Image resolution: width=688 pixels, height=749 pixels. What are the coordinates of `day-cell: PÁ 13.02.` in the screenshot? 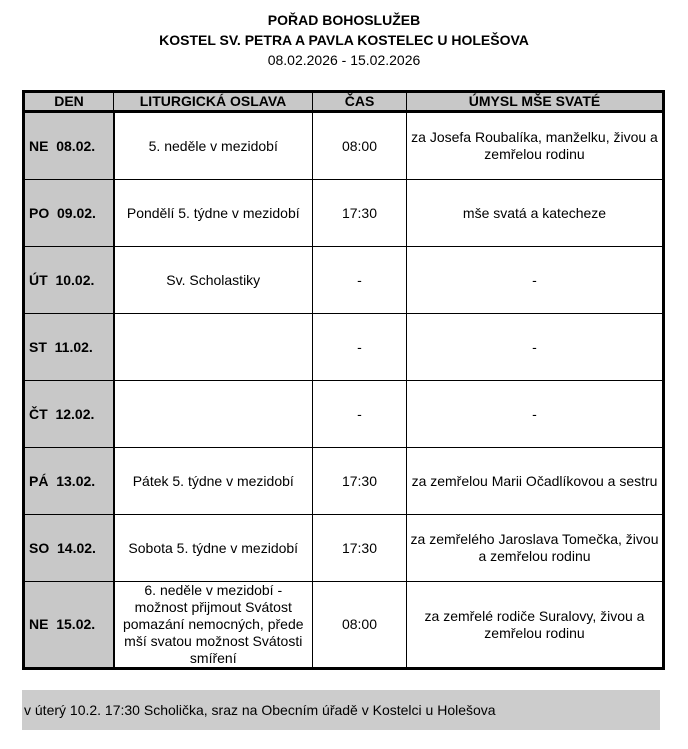 It's located at (69, 481).